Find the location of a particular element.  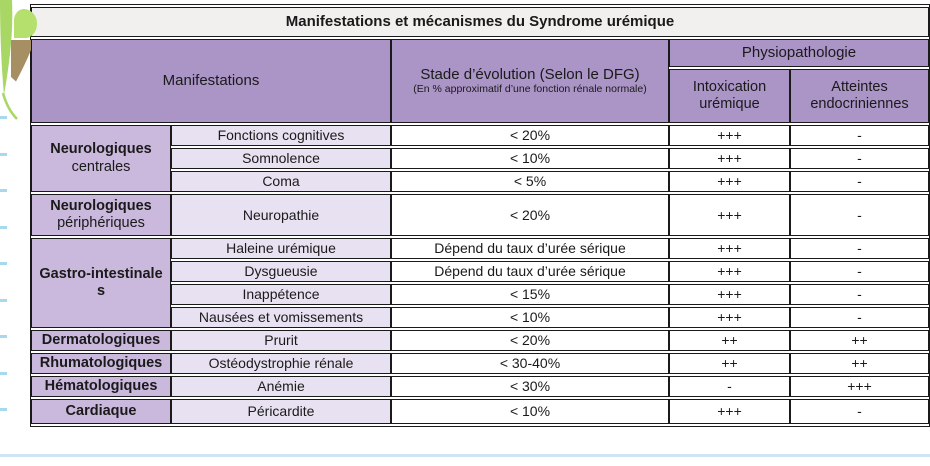

intoxication-cell: - is located at coordinates (729, 386).